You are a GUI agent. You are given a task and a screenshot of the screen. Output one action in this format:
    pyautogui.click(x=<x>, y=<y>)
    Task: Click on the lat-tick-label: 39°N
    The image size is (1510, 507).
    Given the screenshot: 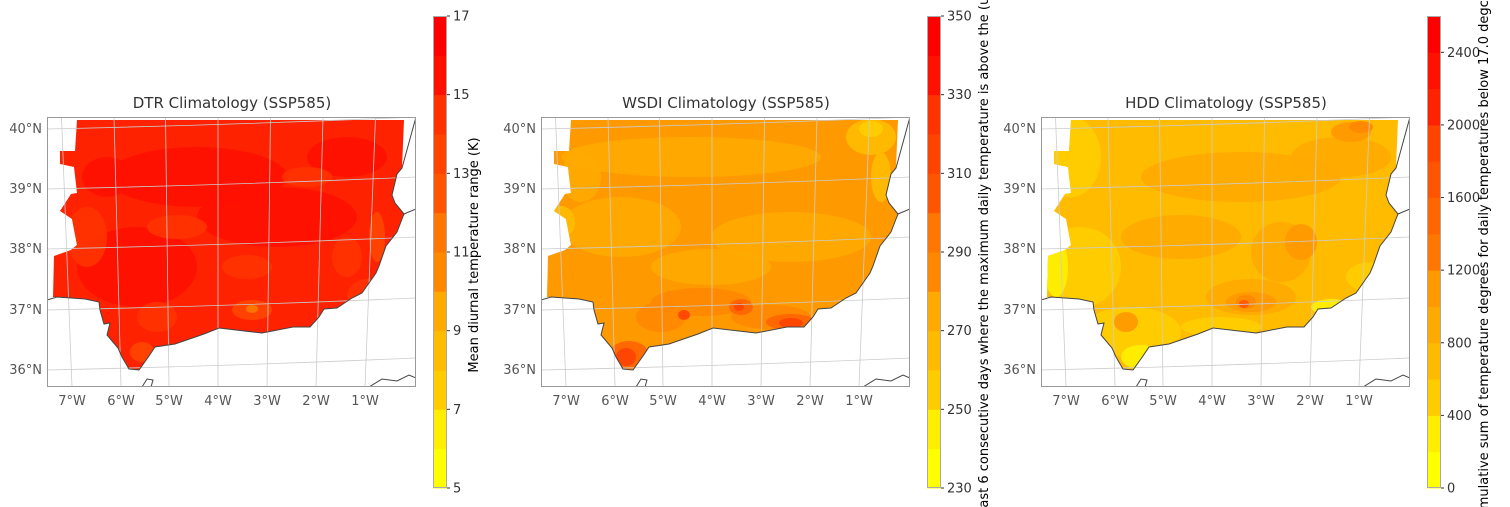 What is the action you would take?
    pyautogui.click(x=25, y=189)
    